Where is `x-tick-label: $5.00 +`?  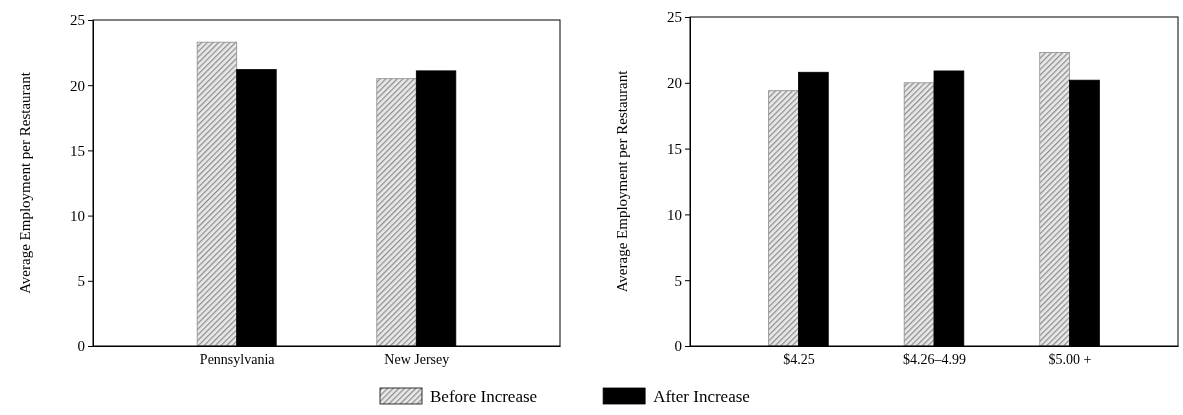
x-tick-label: $5.00 + is located at coordinates (1070, 360).